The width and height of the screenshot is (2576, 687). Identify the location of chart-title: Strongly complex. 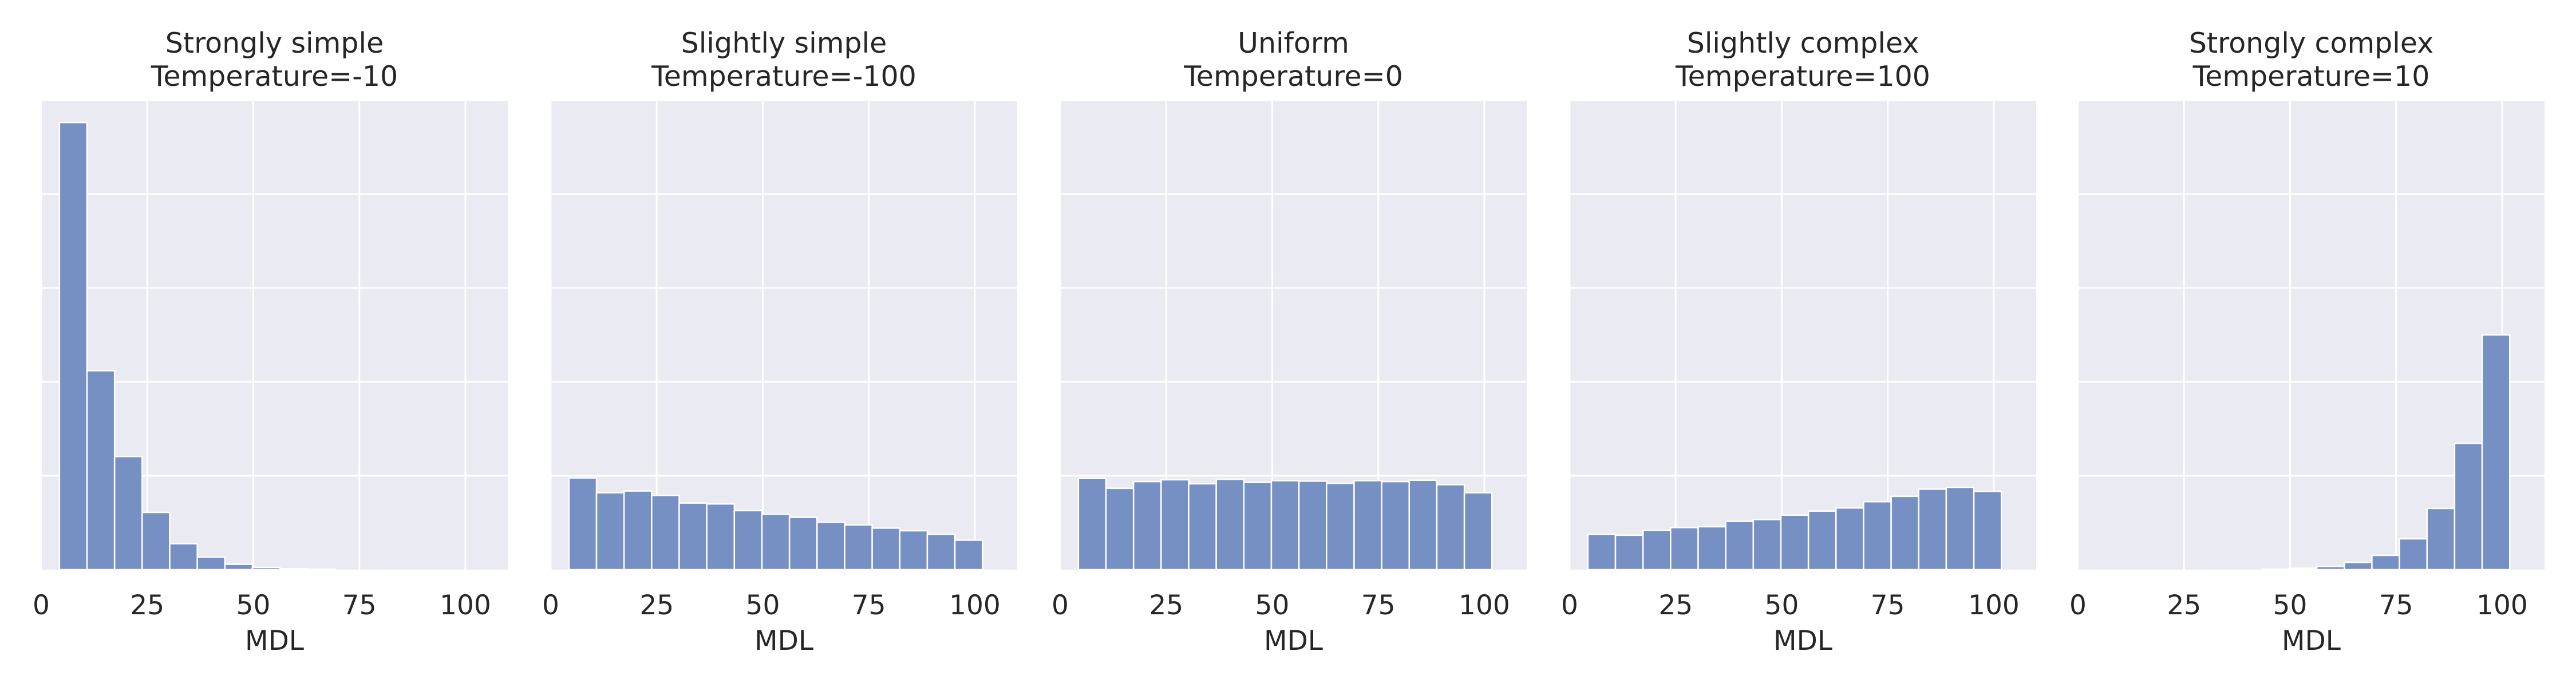
(2311, 44).